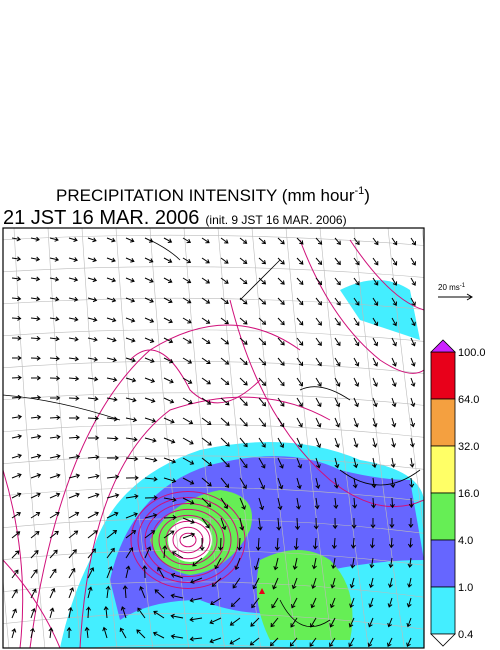 This screenshot has height=650, width=500. I want to click on vector-legend-text: 20 ms, so click(449, 287).